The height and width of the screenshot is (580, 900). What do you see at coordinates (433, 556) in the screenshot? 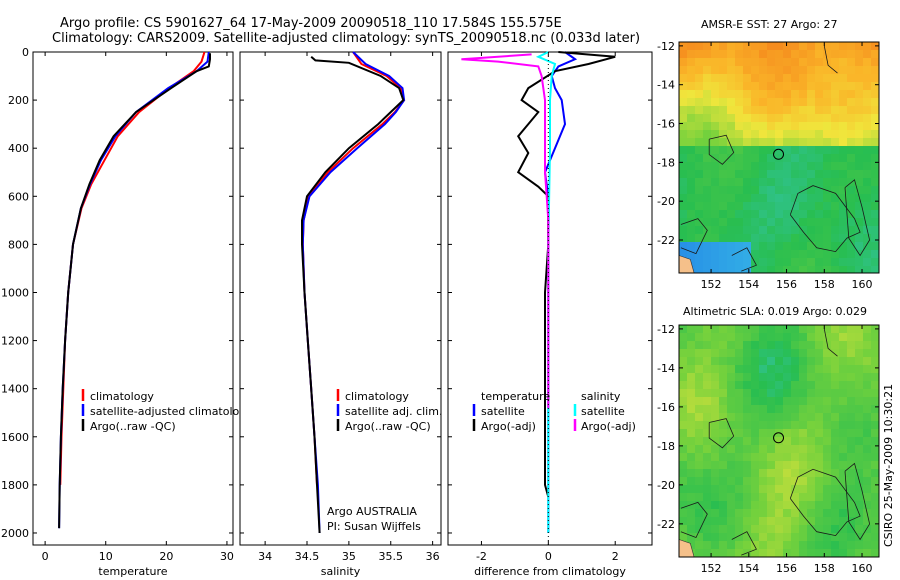
I see `salinity-xtick-label: 36` at bounding box center [433, 556].